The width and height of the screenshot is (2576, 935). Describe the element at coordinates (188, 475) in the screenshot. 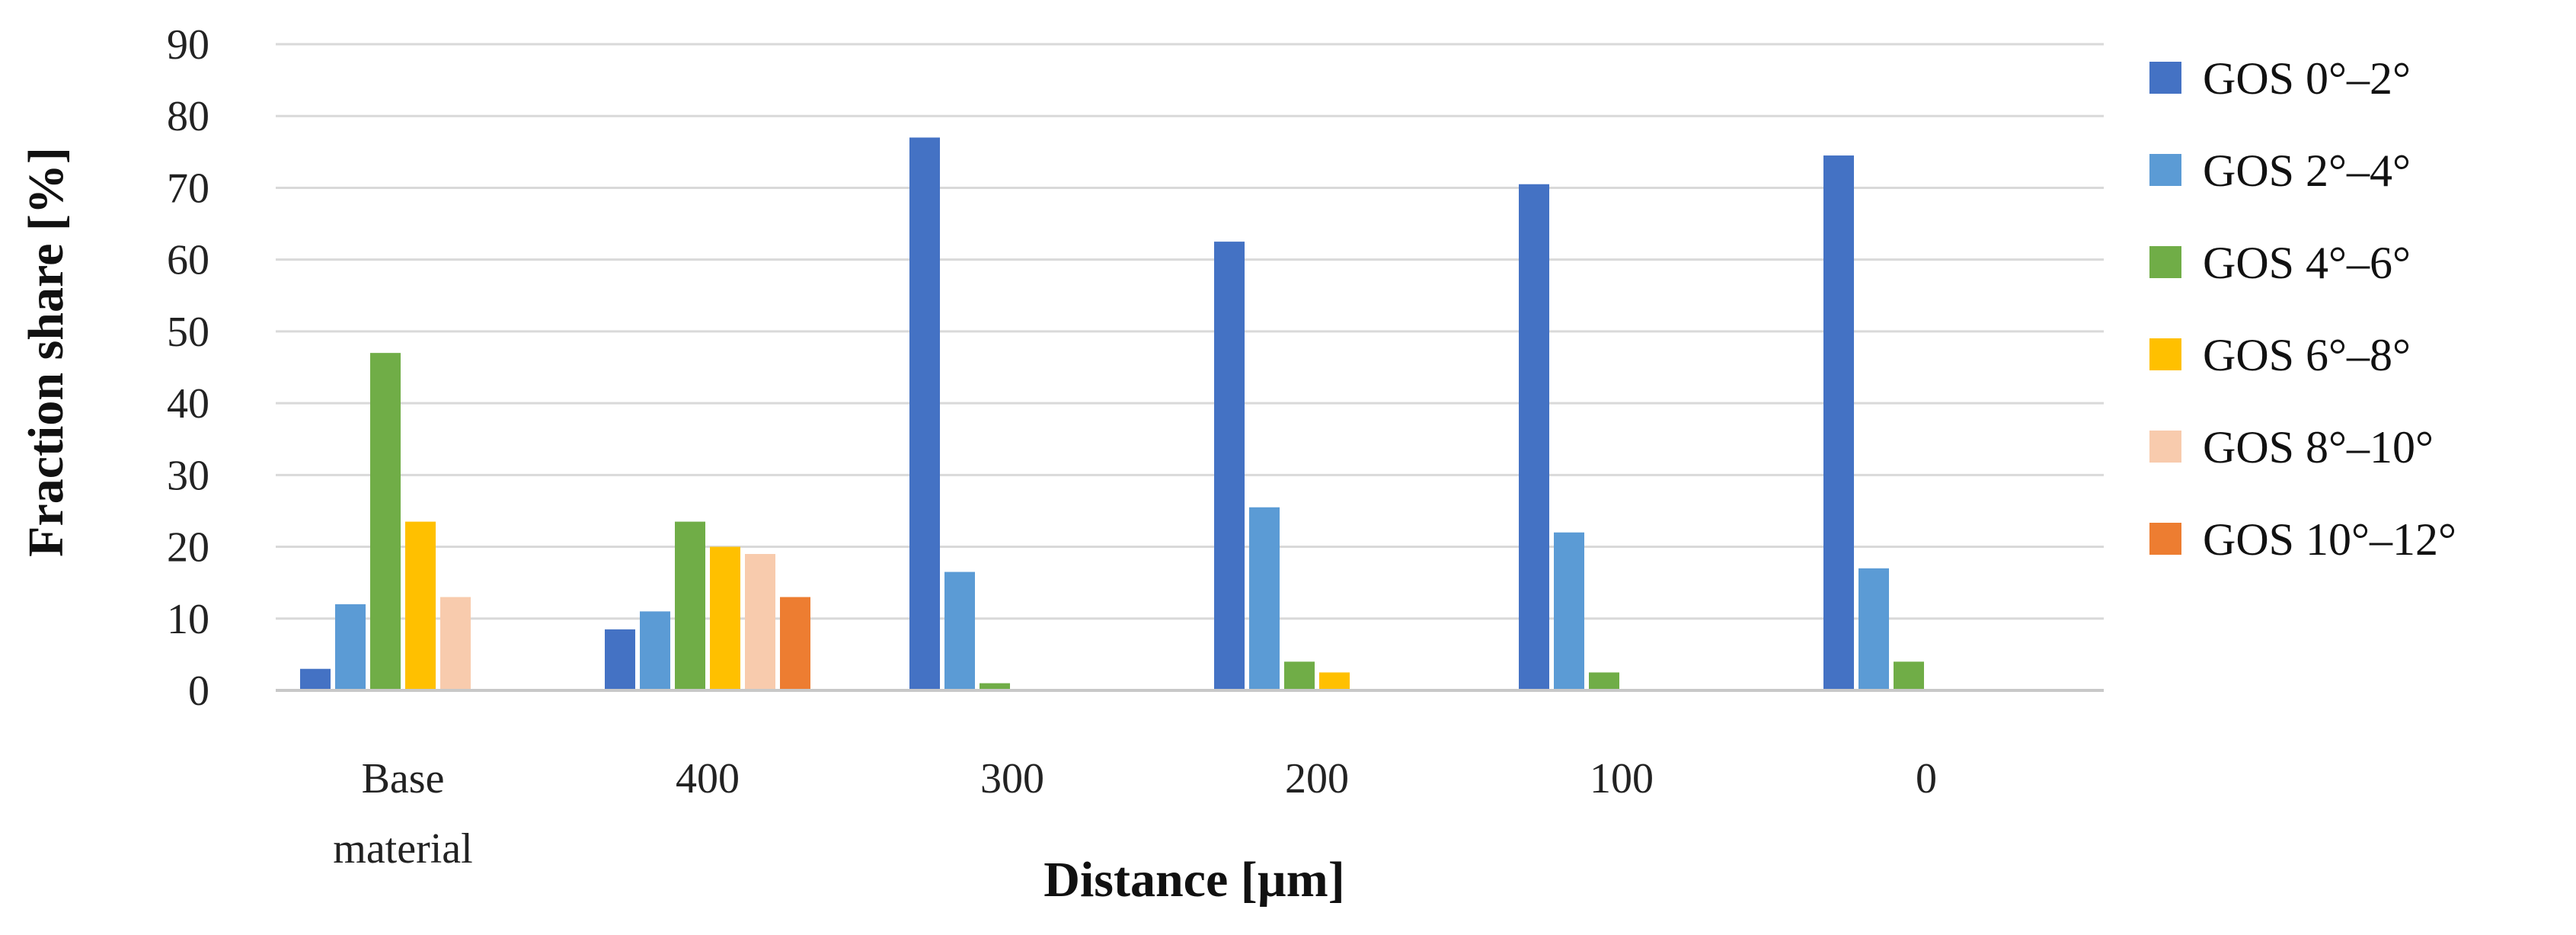

I see `y-tick-label: 30` at that location.